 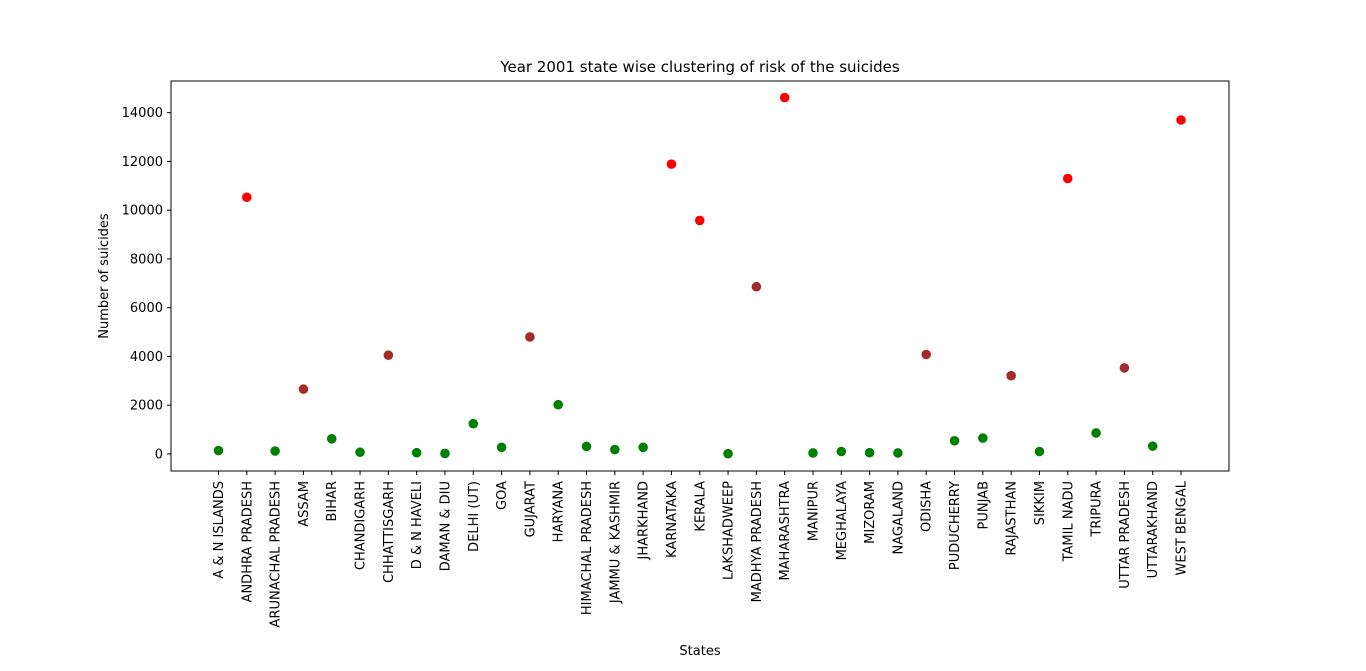 I want to click on x-tick-label: DAMAN & DIU, so click(x=445, y=526).